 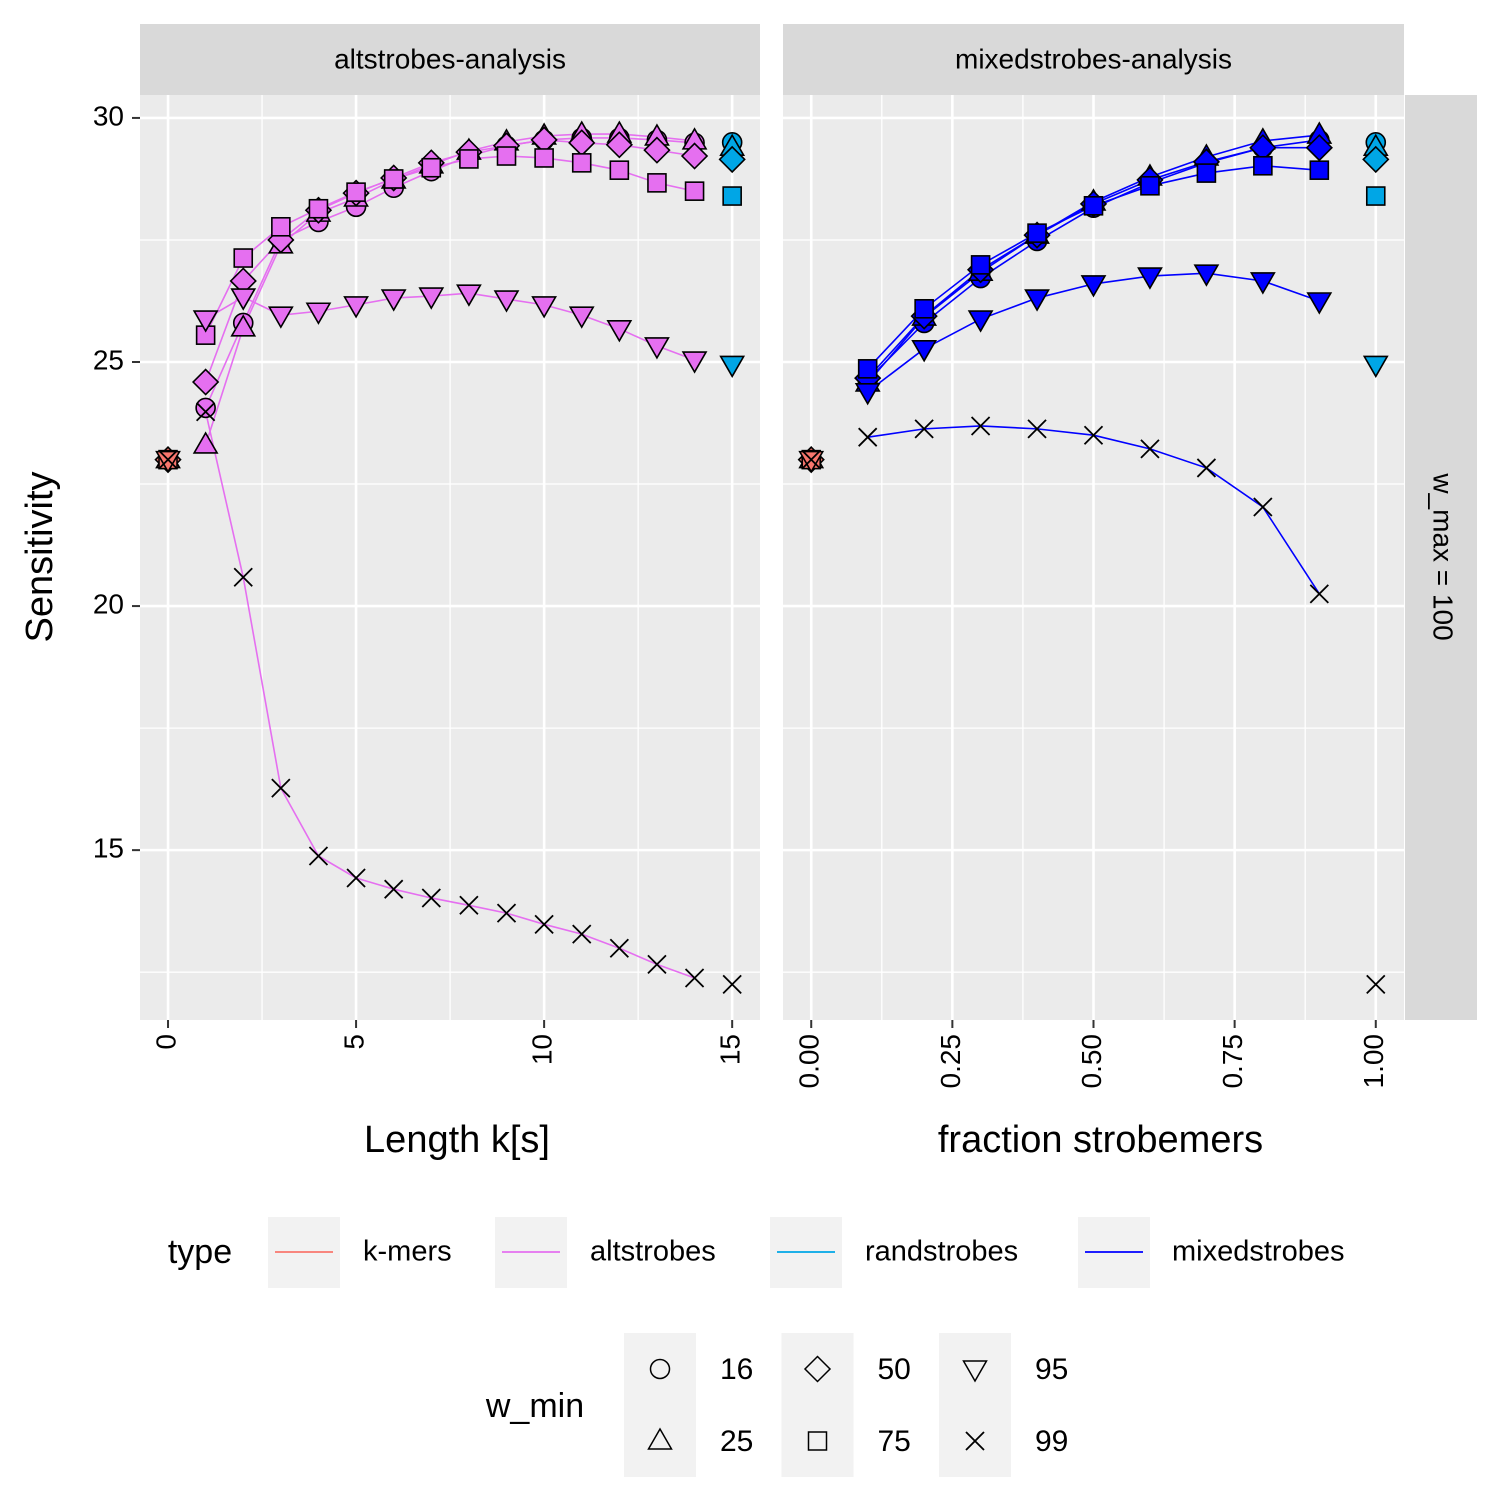 What do you see at coordinates (534, 1406) in the screenshot?
I see `legend-title: w_min` at bounding box center [534, 1406].